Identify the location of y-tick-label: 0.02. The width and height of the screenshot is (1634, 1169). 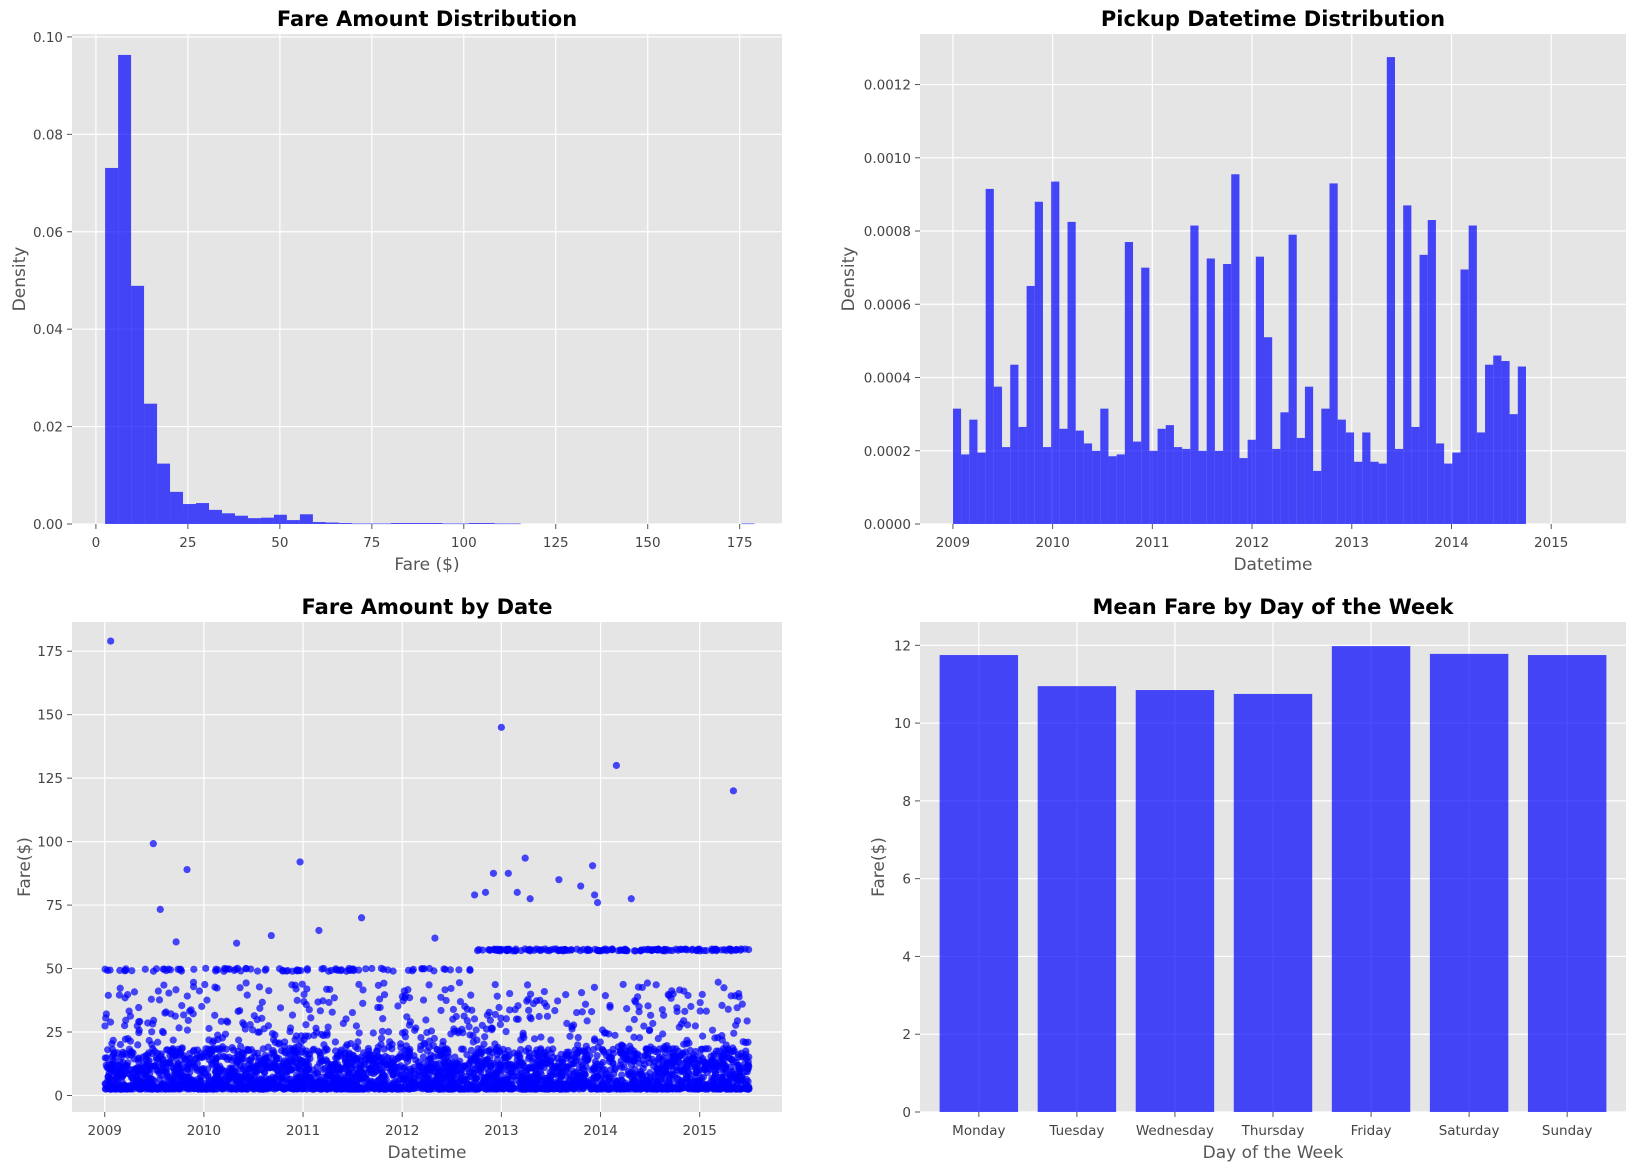
(48, 428).